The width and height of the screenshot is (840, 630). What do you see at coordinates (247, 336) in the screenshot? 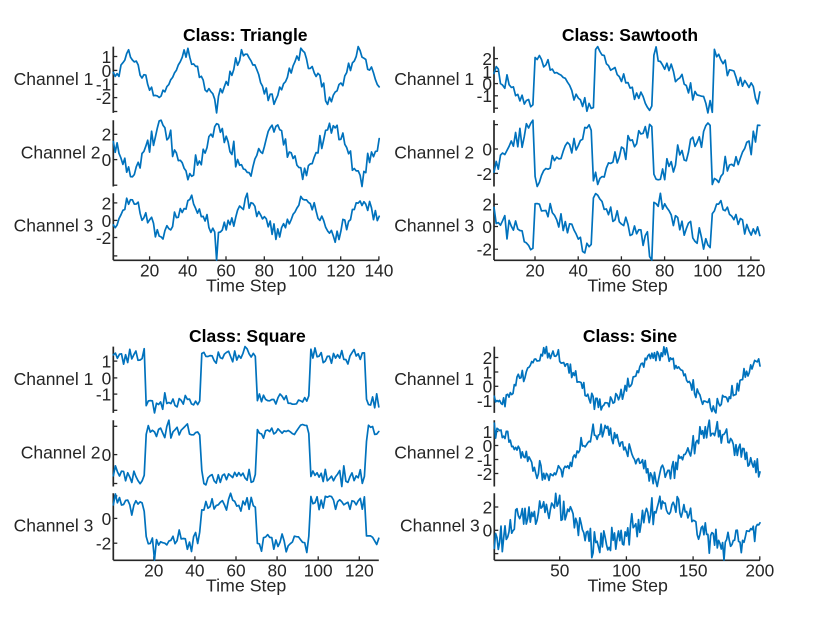
I see `svg-text: Class: Square` at bounding box center [247, 336].